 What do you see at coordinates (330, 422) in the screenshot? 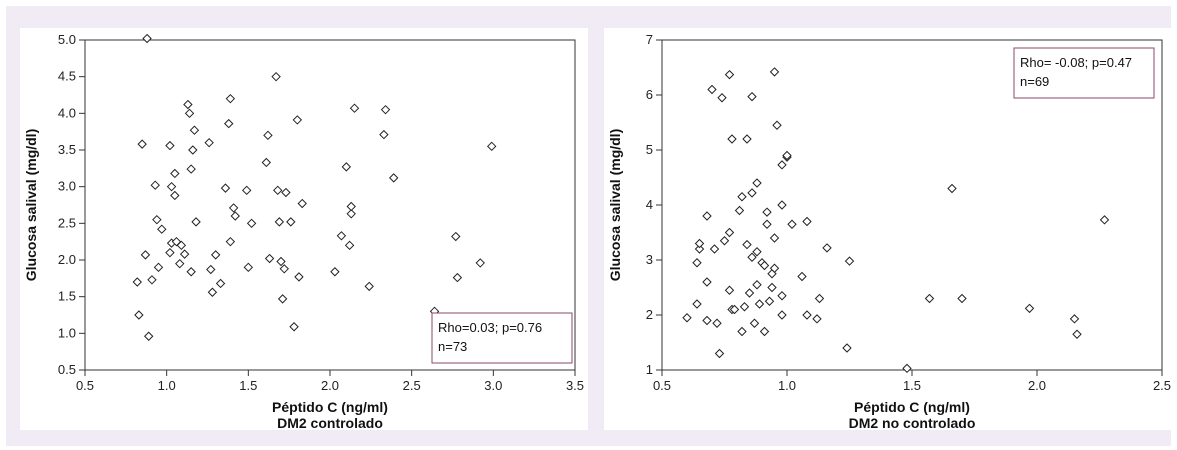
I see `chart-subtitle: DM2 controlado` at bounding box center [330, 422].